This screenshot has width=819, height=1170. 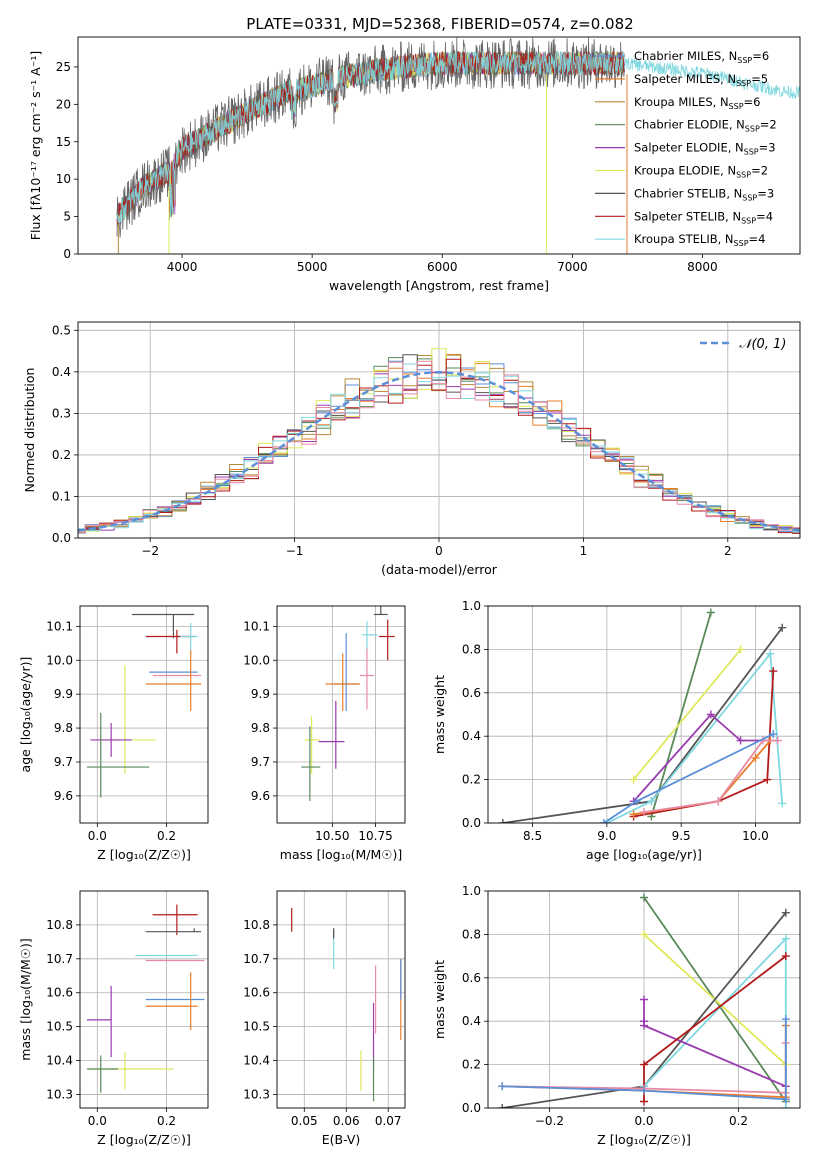 What do you see at coordinates (59, 626) in the screenshot?
I see `y-tick-label: 10.1` at bounding box center [59, 626].